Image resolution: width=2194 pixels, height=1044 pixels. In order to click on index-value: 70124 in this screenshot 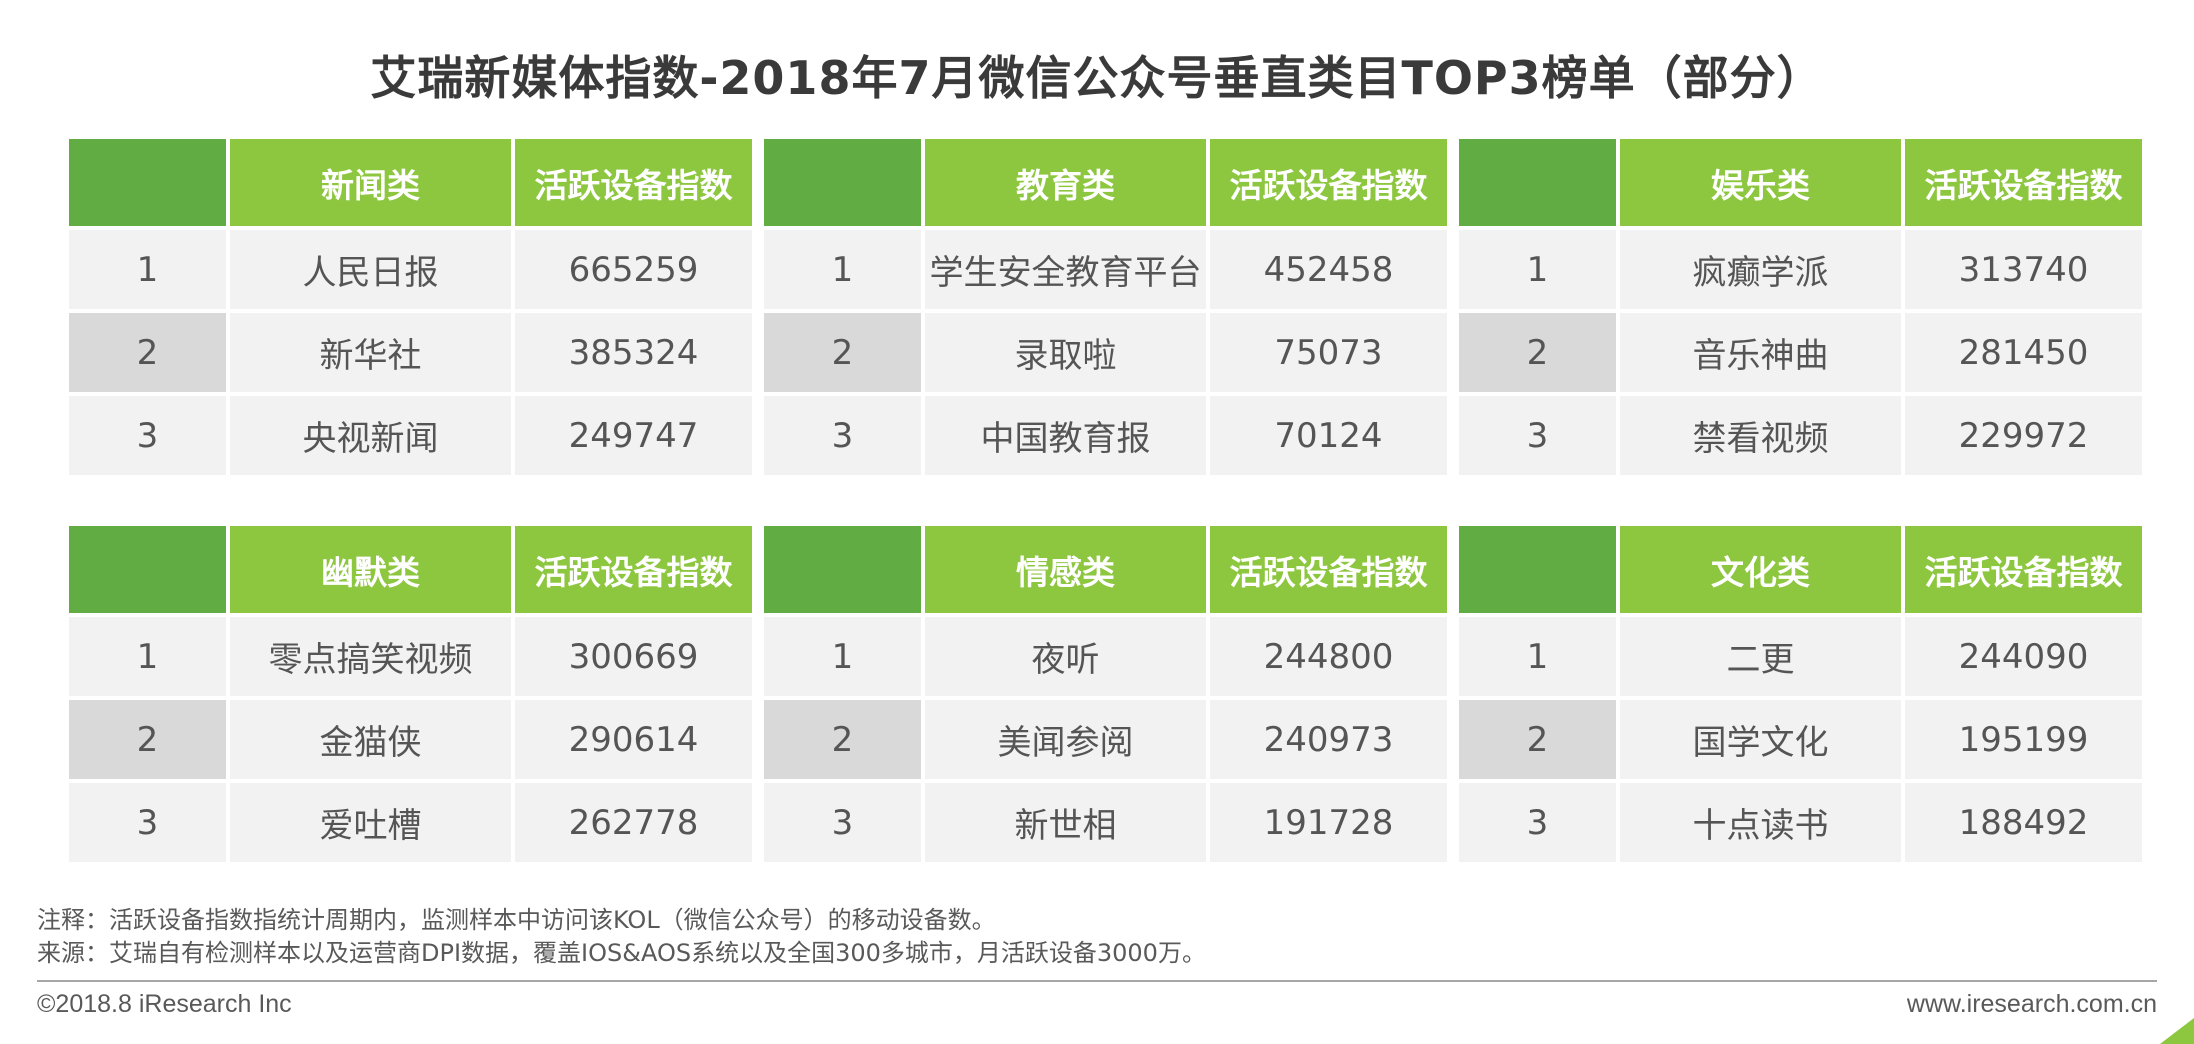, I will do `click(1328, 435)`.